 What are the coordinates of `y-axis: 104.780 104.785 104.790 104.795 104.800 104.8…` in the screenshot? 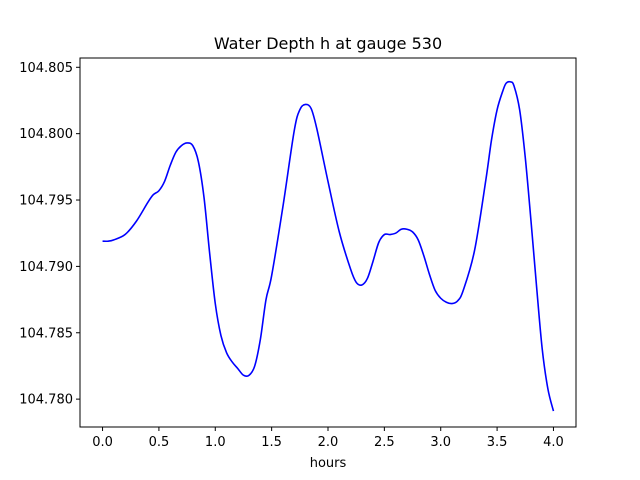 It's located at (49, 234).